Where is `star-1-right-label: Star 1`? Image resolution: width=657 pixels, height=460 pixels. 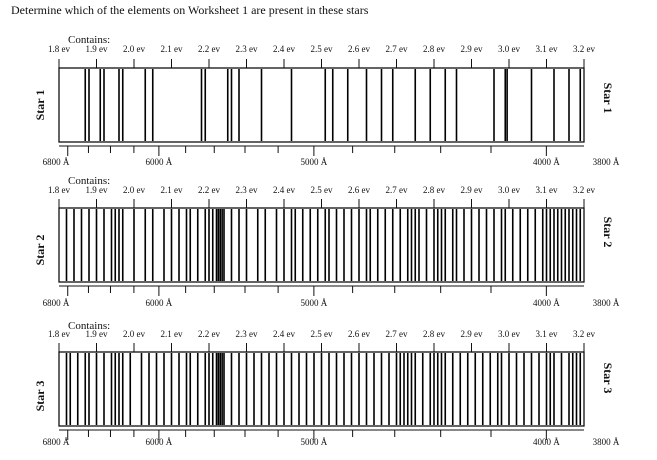
star-1-right-label: Star 1 is located at coordinates (608, 98).